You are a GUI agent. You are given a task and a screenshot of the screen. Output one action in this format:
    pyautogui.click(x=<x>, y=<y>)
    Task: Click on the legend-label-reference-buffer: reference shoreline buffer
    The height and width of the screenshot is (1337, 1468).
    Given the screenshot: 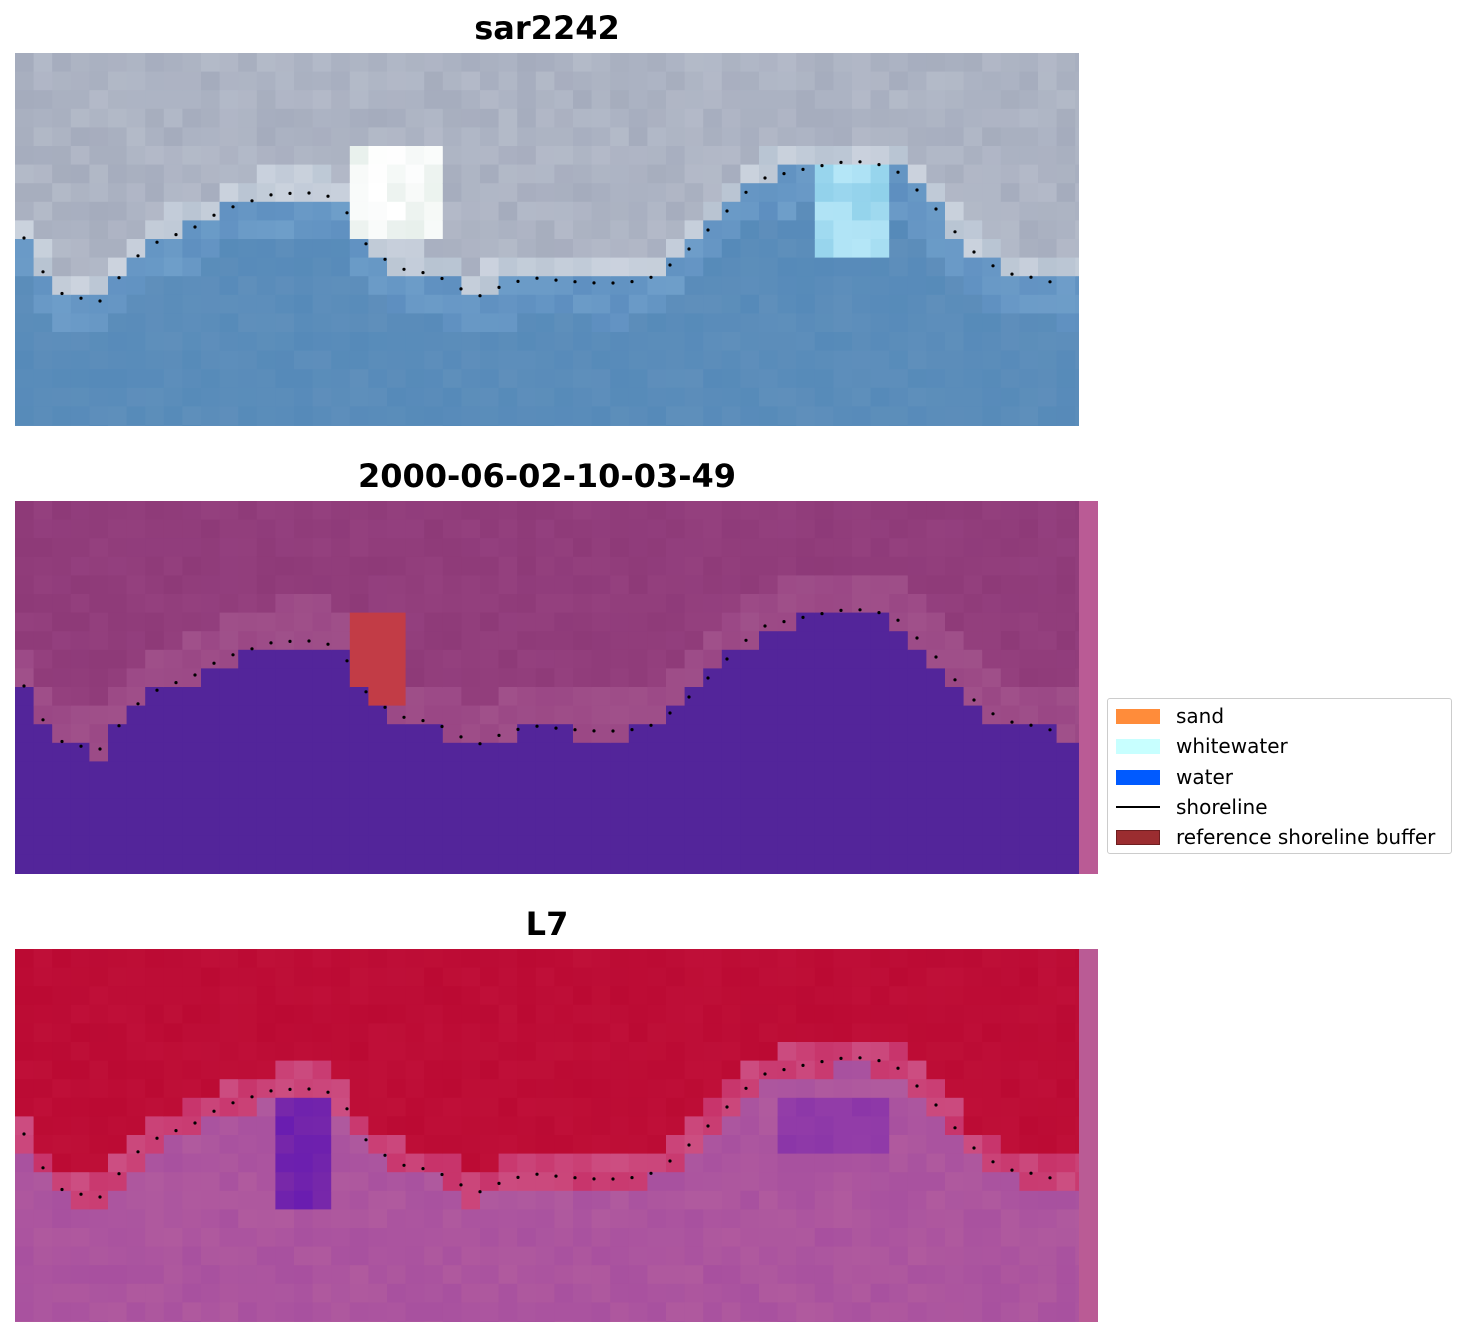 What is the action you would take?
    pyautogui.click(x=1306, y=837)
    